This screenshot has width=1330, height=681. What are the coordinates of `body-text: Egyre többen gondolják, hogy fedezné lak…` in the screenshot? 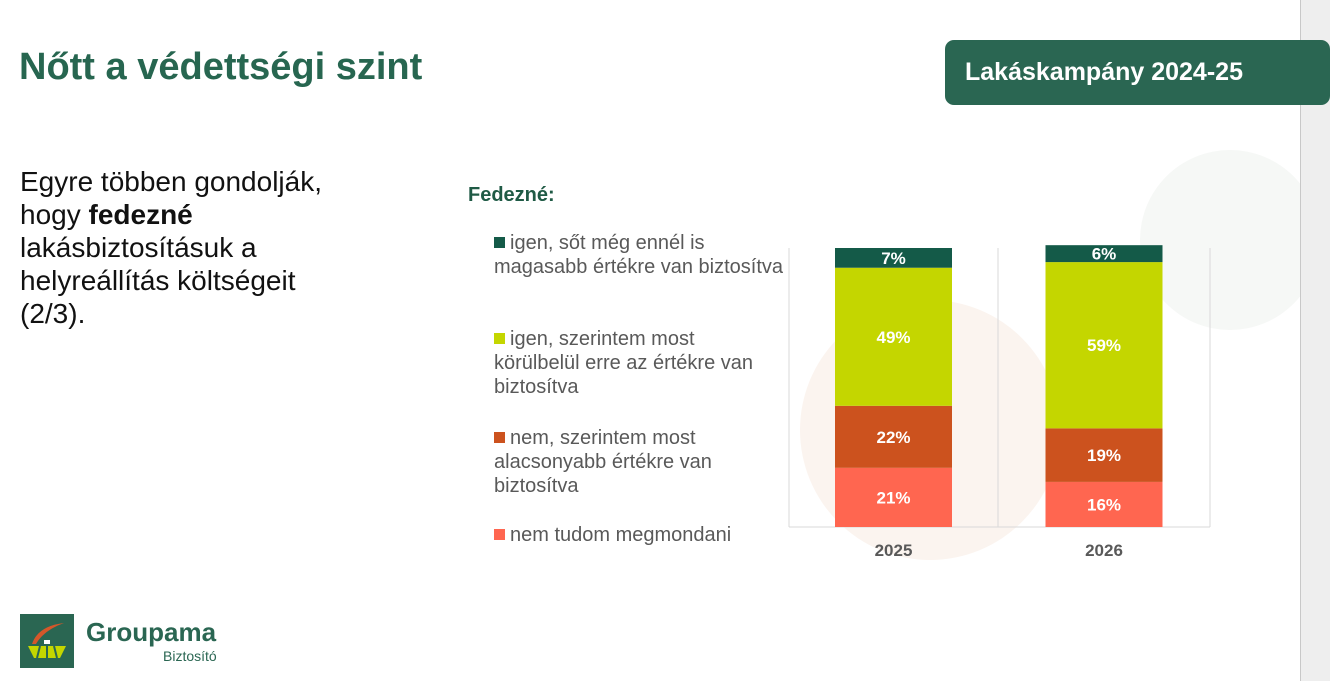 It's located at (180, 247).